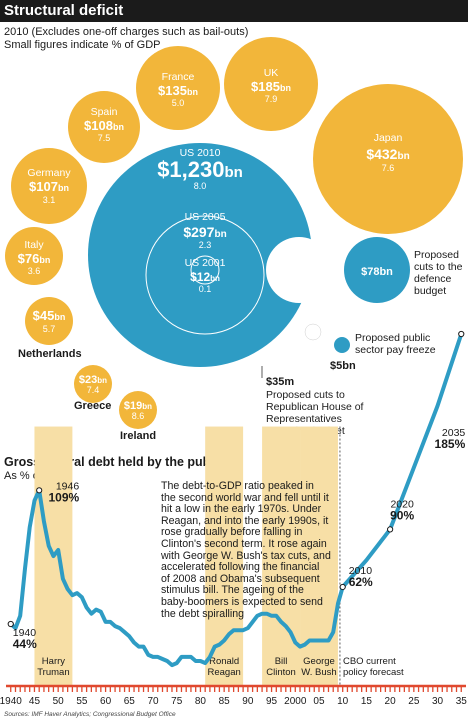 This screenshot has width=468, height=723. What do you see at coordinates (39, 490) in the screenshot?
I see `data-point-1946` at bounding box center [39, 490].